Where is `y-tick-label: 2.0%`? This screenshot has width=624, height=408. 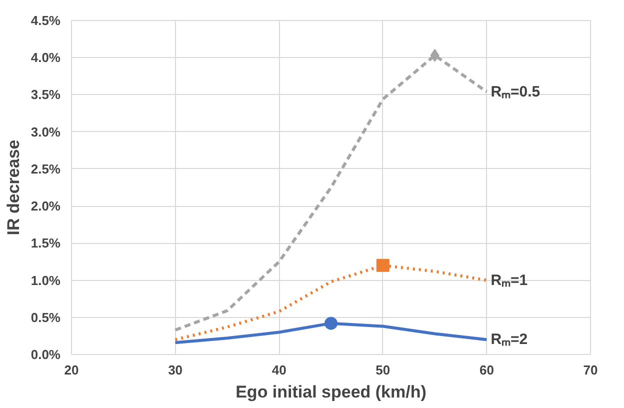 y-tick-label: 2.0% is located at coordinates (45, 206).